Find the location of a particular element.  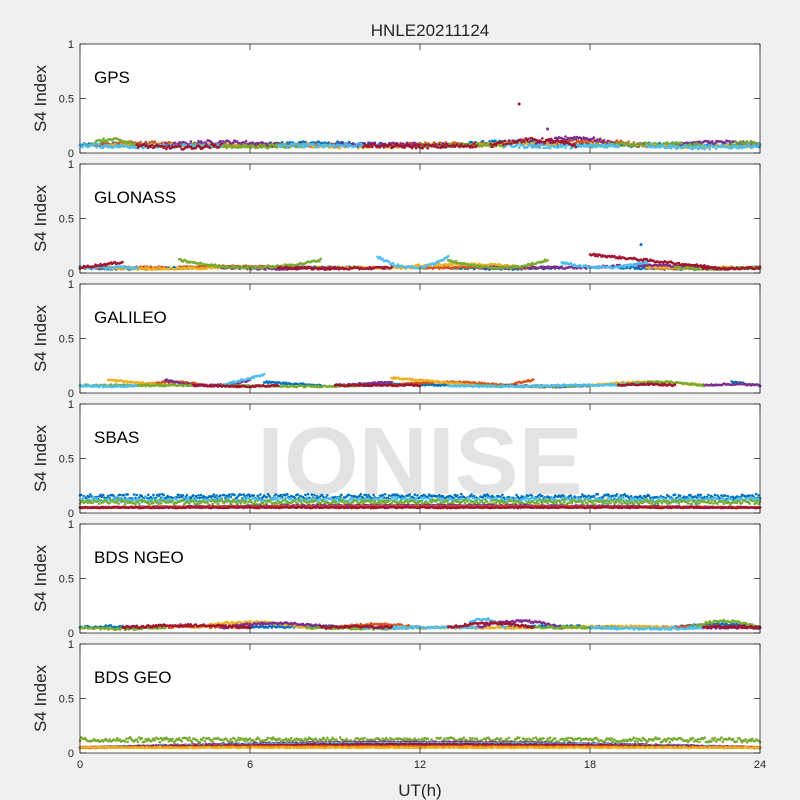

x-axis-label: UT(h) is located at coordinates (419, 790).